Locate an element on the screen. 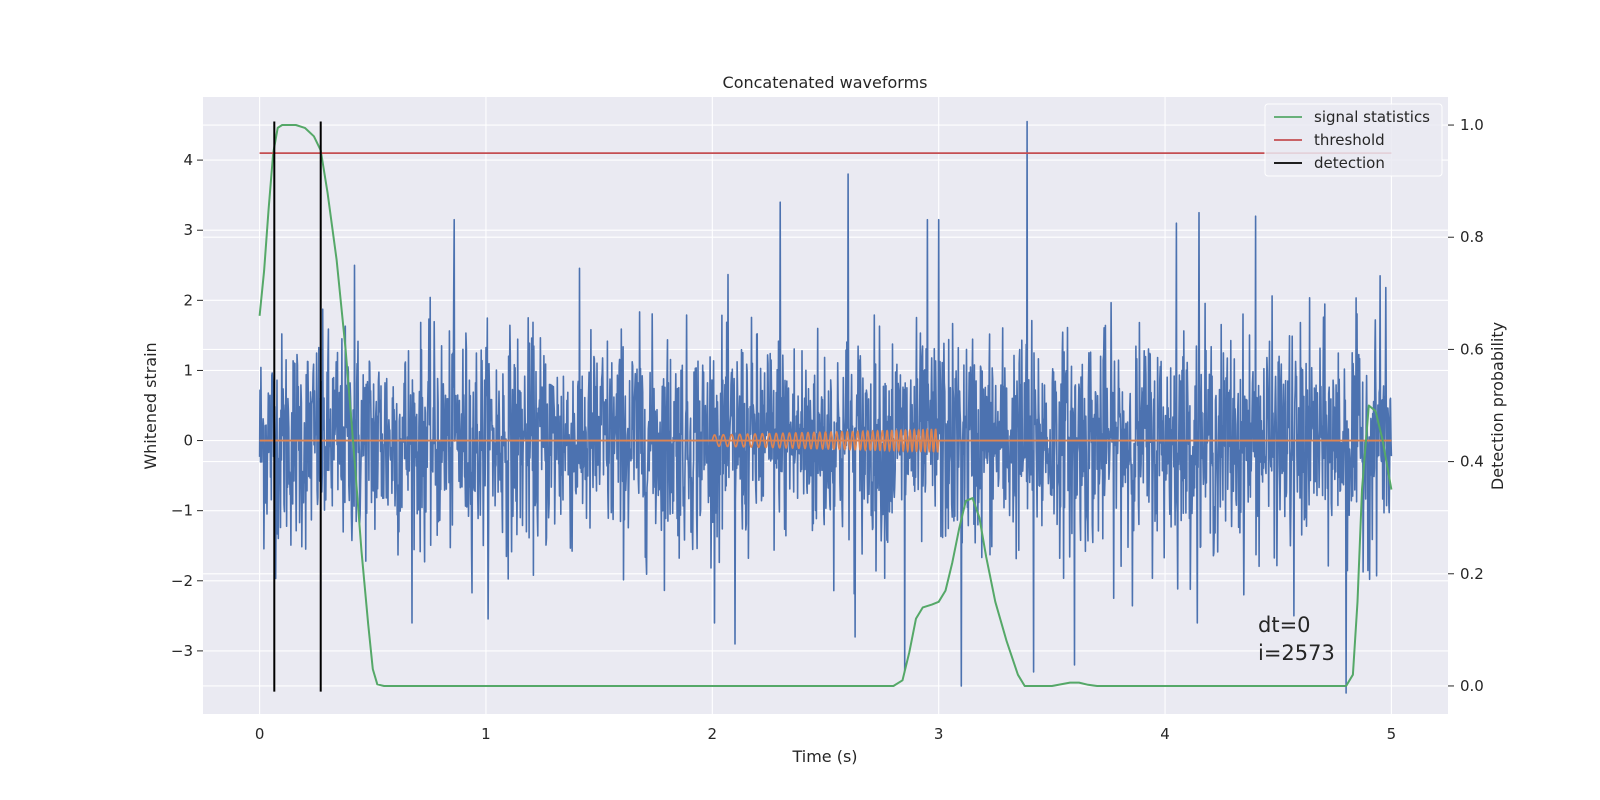 Image resolution: width=1600 pixels, height=800 pixels. injected-signal-series is located at coordinates (825, 440).